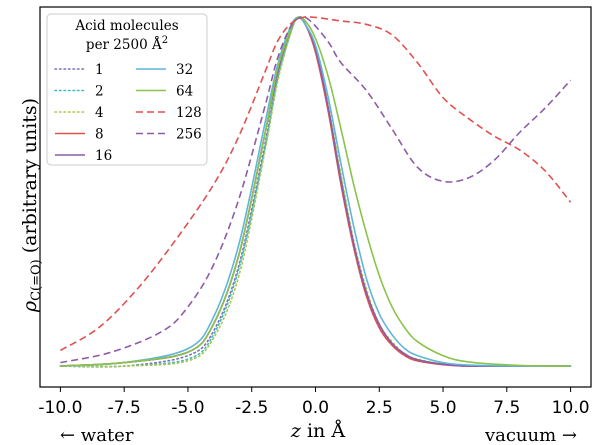  What do you see at coordinates (97, 435) in the screenshot?
I see `water-side-label: ← water` at bounding box center [97, 435].